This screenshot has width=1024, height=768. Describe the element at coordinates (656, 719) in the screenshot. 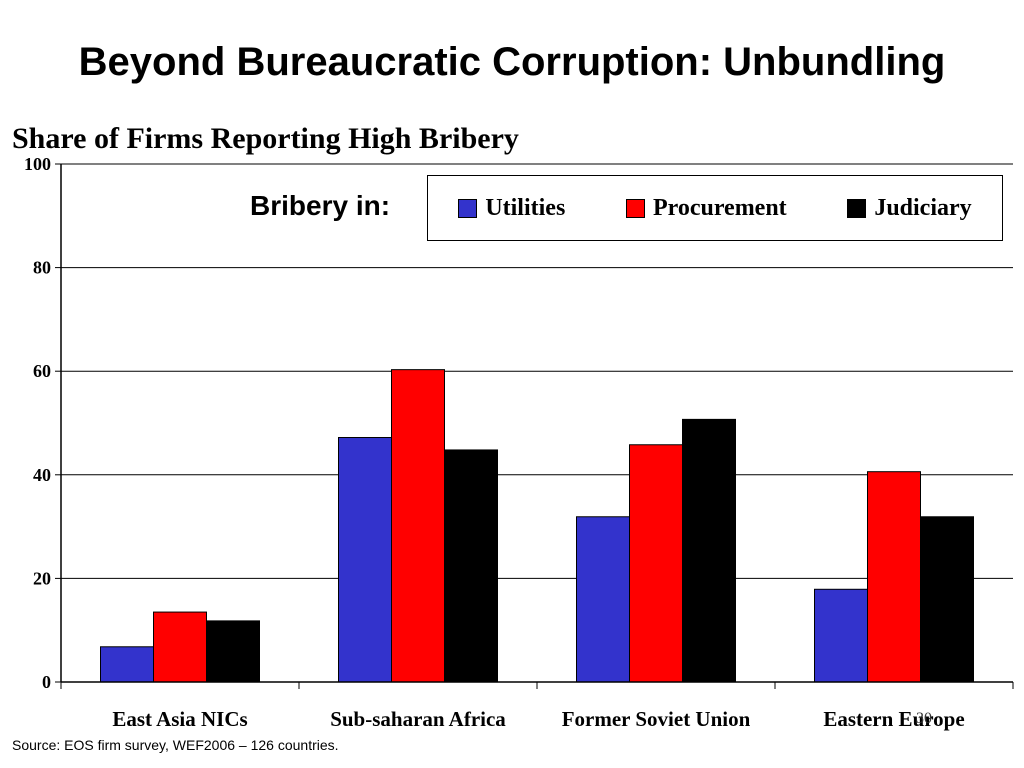

I see `x-tick-label: Former Soviet Union` at that location.